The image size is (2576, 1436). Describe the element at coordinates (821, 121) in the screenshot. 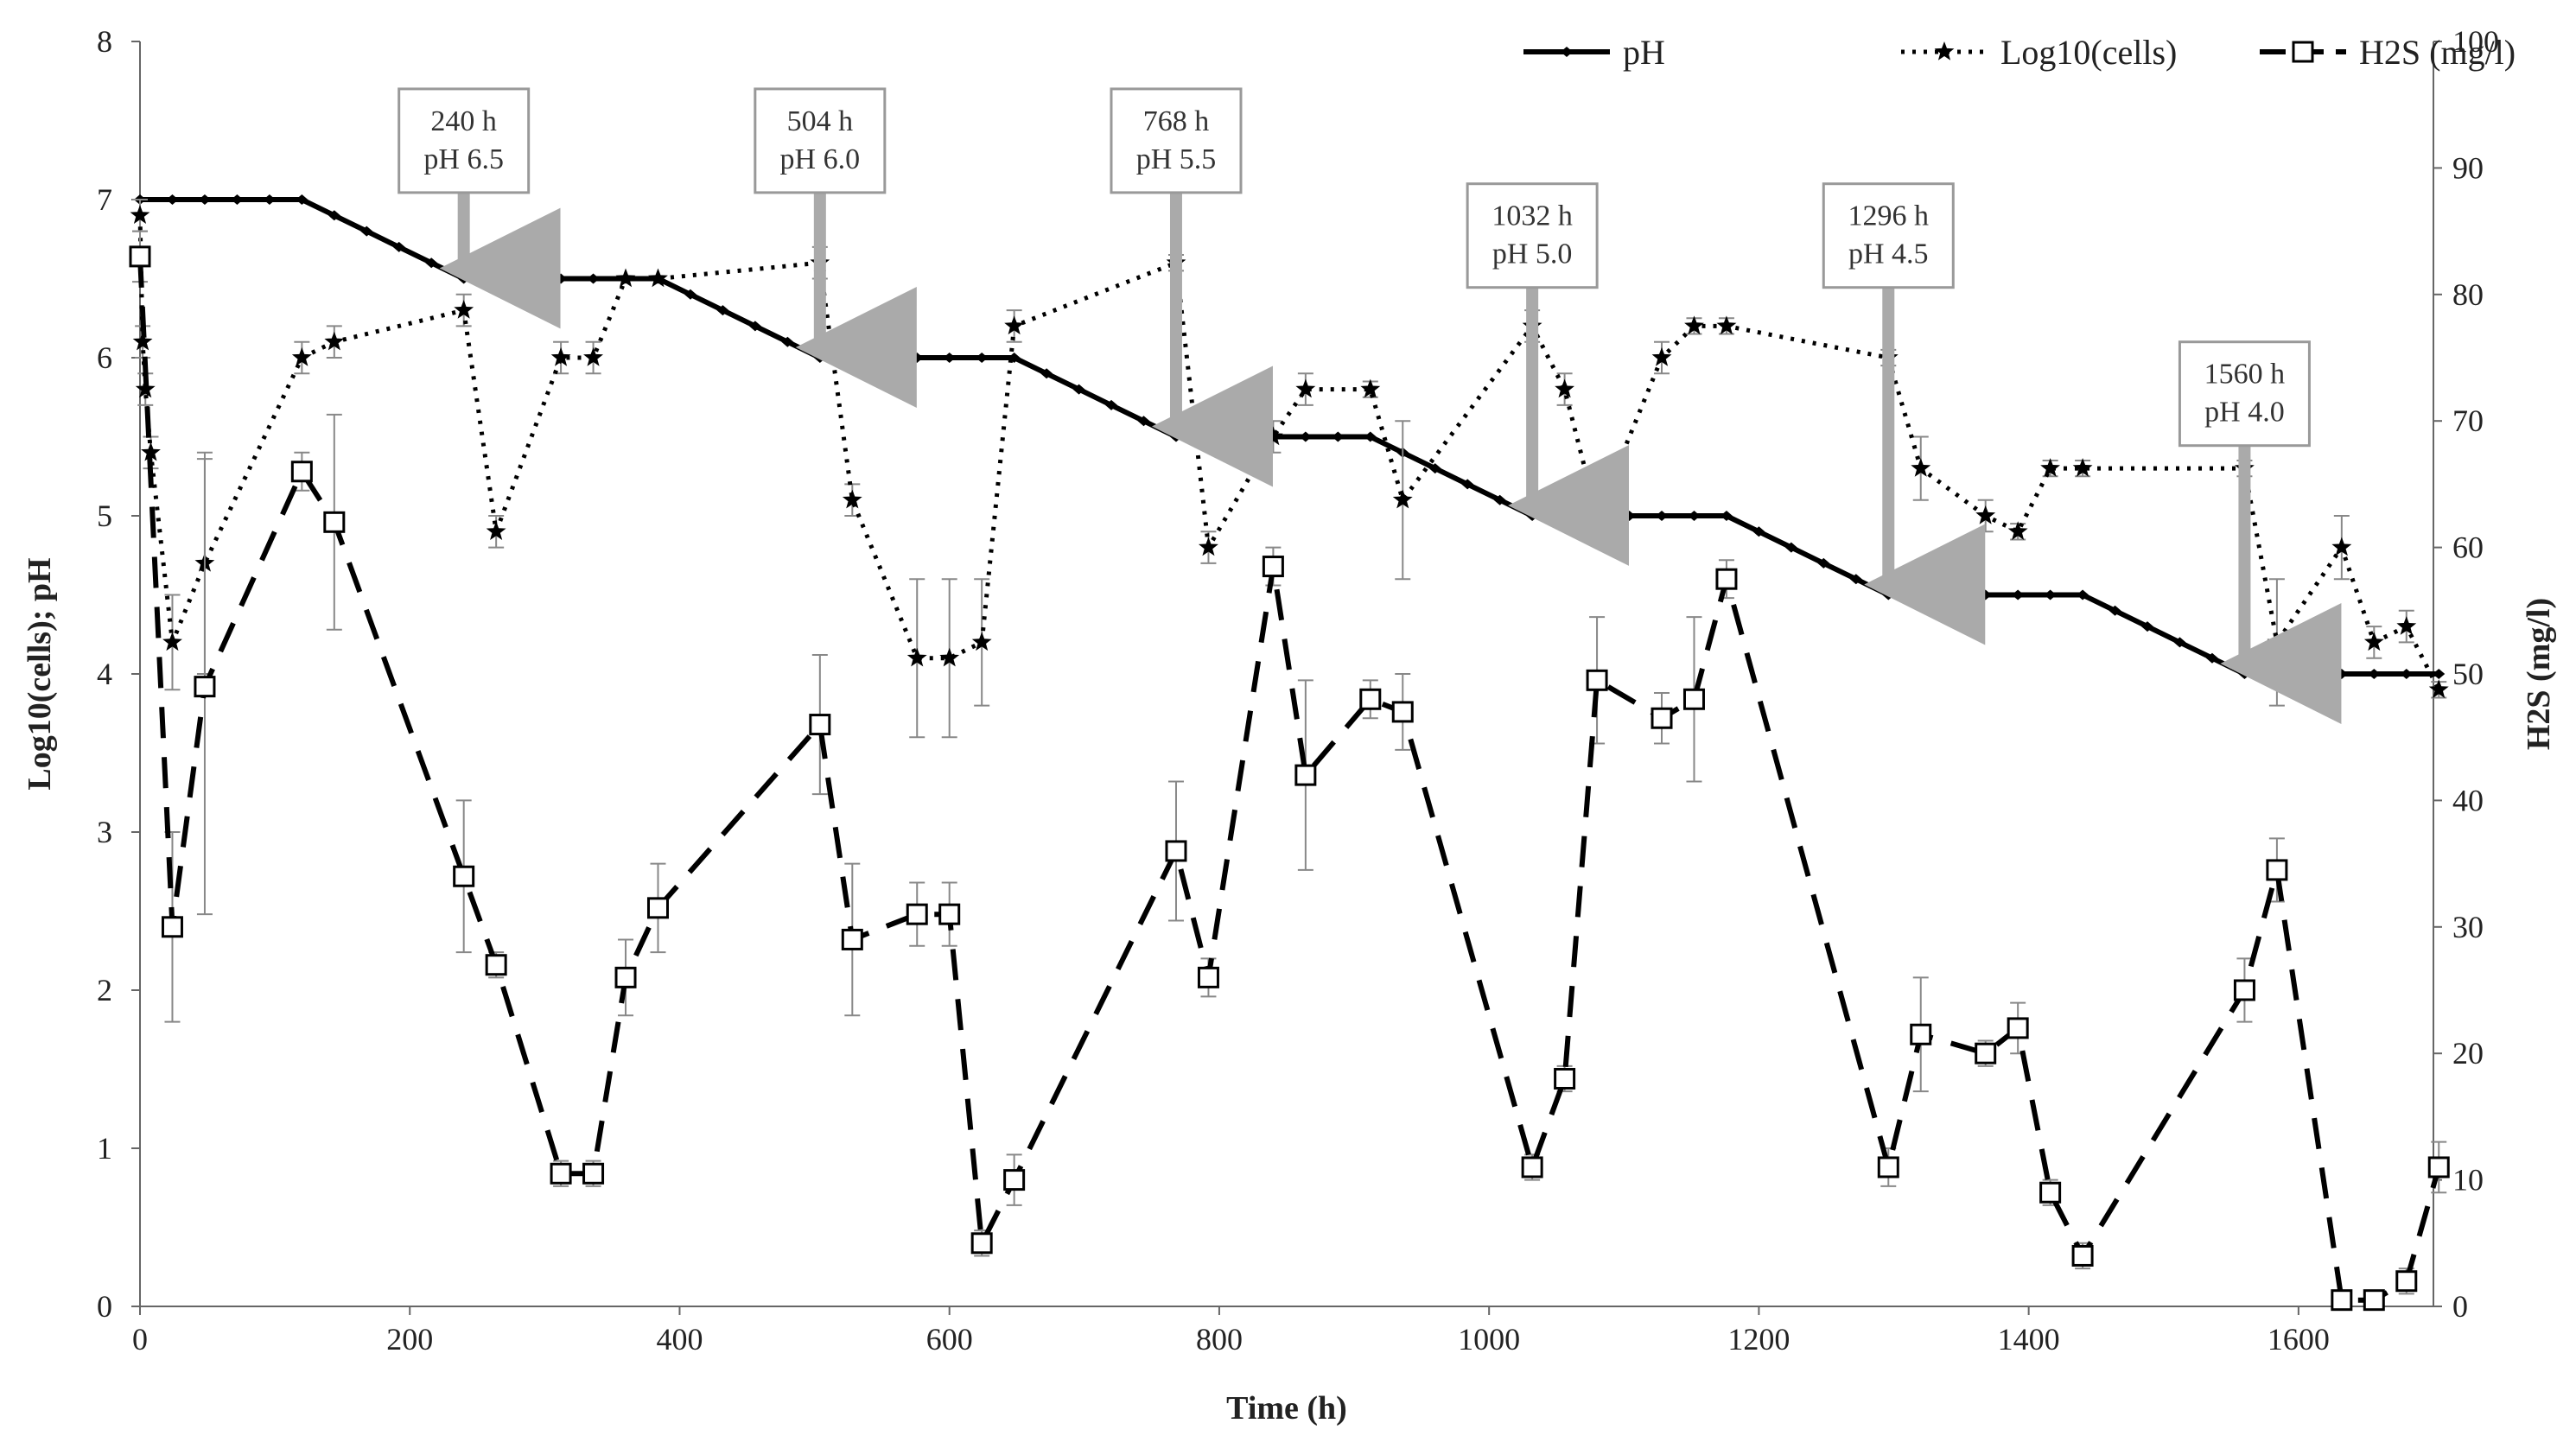

I see `annotation-time: 504 h` at that location.